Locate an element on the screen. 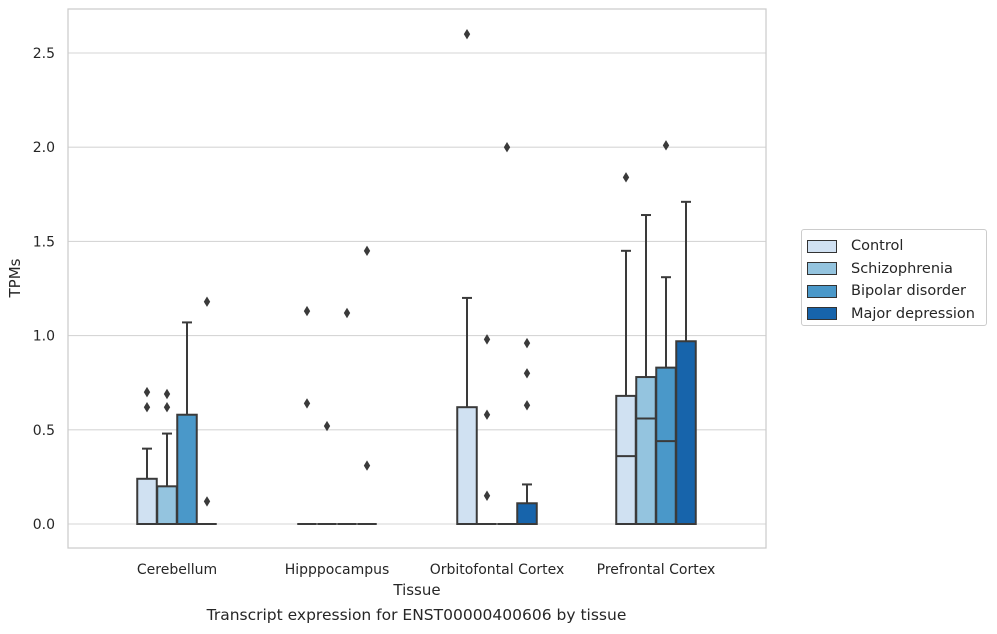 The width and height of the screenshot is (997, 634). legend-swatch-schizophrenia is located at coordinates (822, 269).